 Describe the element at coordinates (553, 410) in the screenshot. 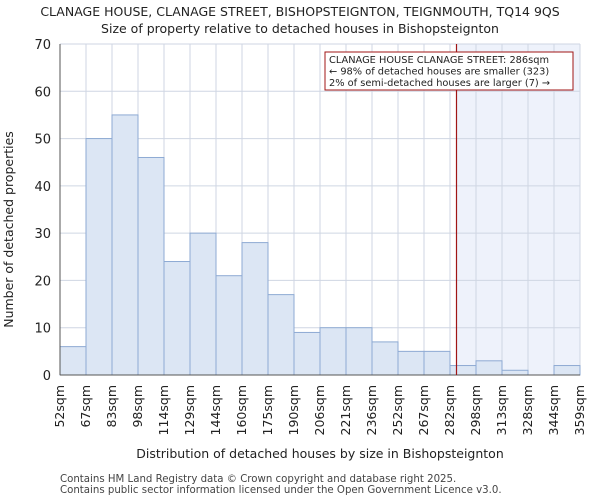

I see `x-tick-label: 344sqm` at that location.